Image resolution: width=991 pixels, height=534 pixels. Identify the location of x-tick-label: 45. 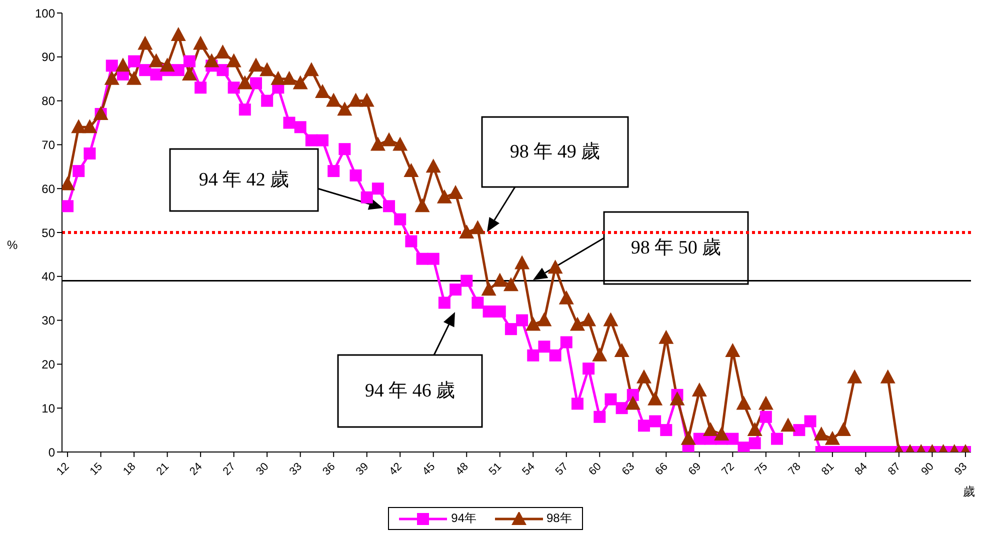
(429, 469).